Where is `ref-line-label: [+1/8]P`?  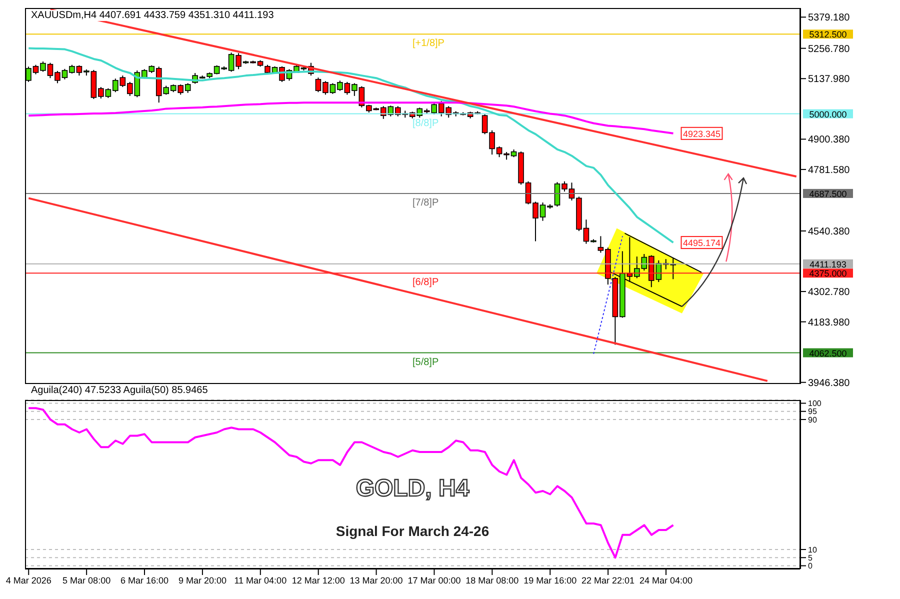 ref-line-label: [+1/8]P is located at coordinates (428, 44).